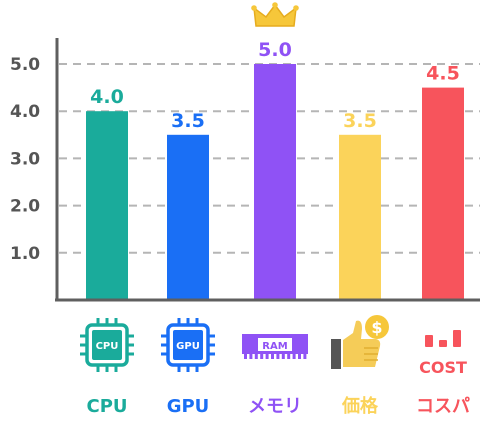 The height and width of the screenshot is (427, 488). I want to click on category-label: メモリ, so click(275, 406).